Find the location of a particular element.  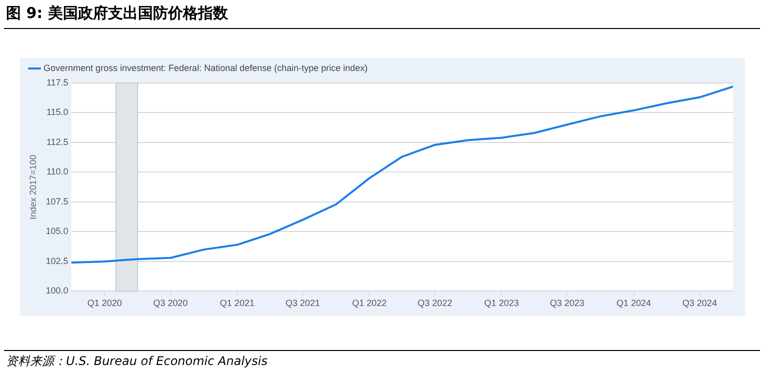

y-axis-title: Index 2017=100 is located at coordinates (33, 187).